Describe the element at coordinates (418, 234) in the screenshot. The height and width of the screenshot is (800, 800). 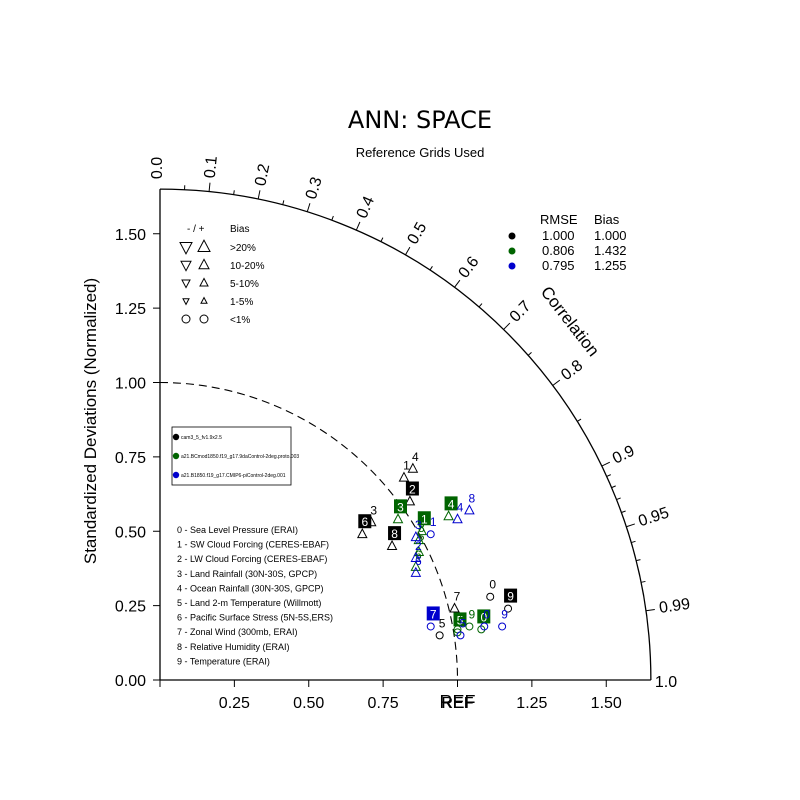
I see `corr-tick-label: 0.5` at that location.